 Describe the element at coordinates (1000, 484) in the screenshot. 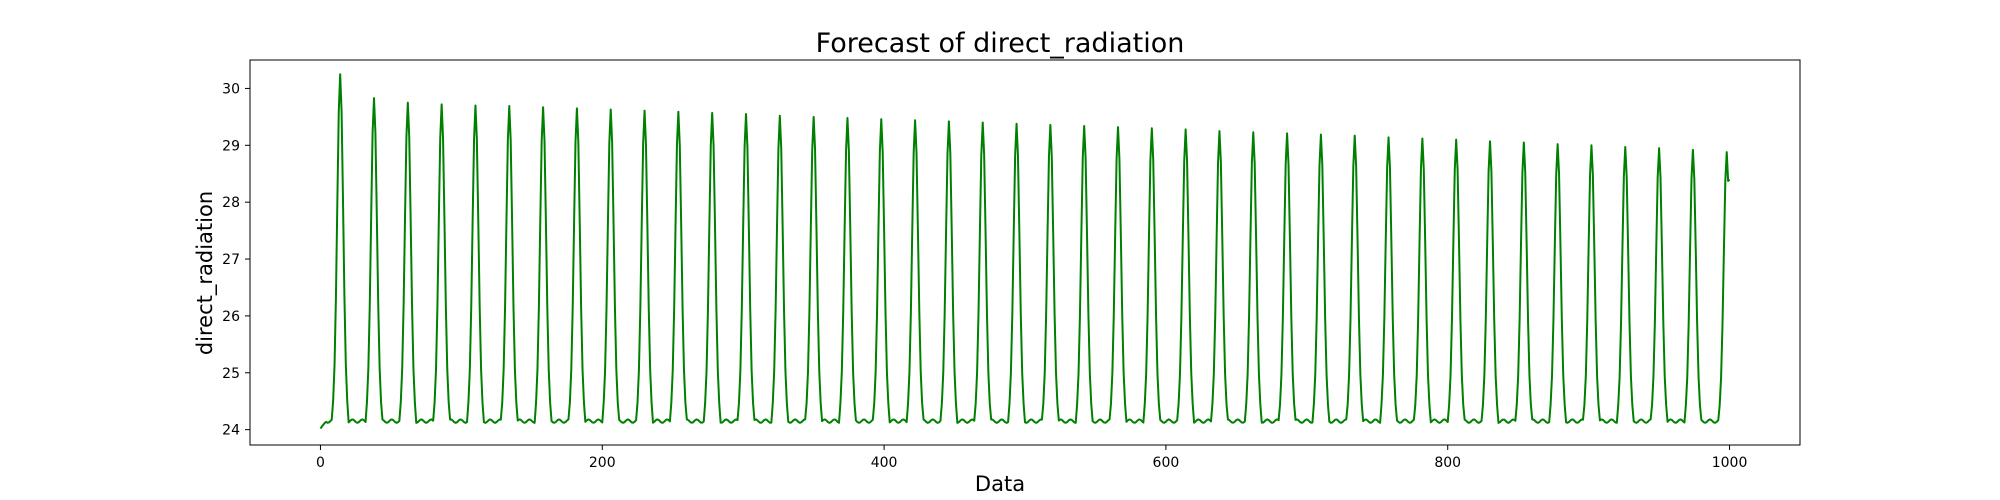

I see `x-axis-label: Data` at that location.